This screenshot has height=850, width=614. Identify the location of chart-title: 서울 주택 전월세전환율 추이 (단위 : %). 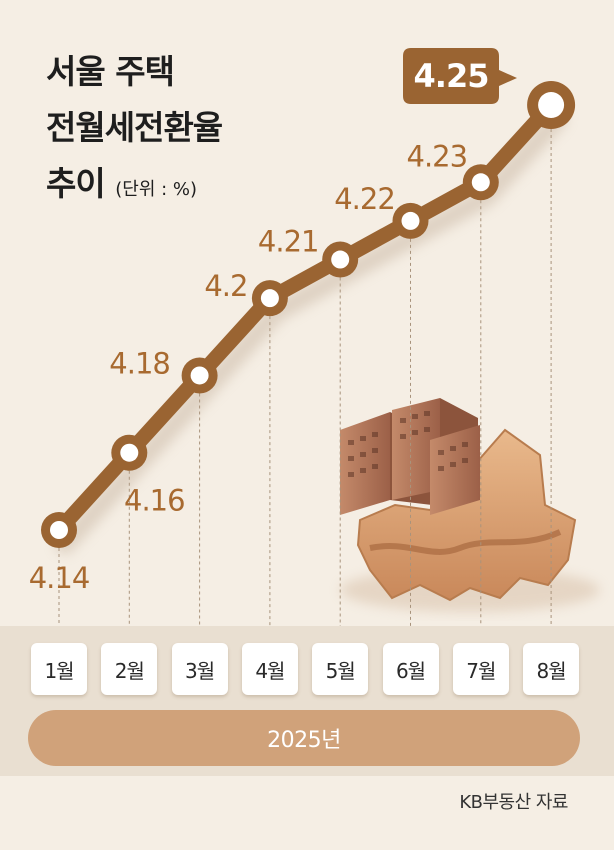
(134, 131).